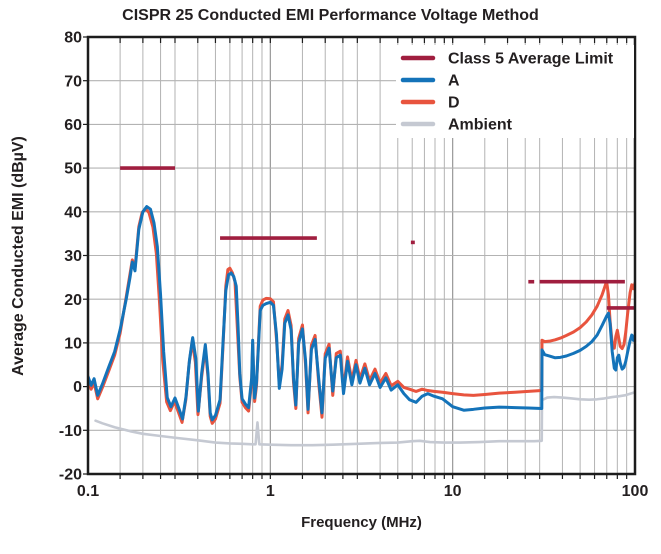  I want to click on y-tick-label: 40, so click(73, 212).